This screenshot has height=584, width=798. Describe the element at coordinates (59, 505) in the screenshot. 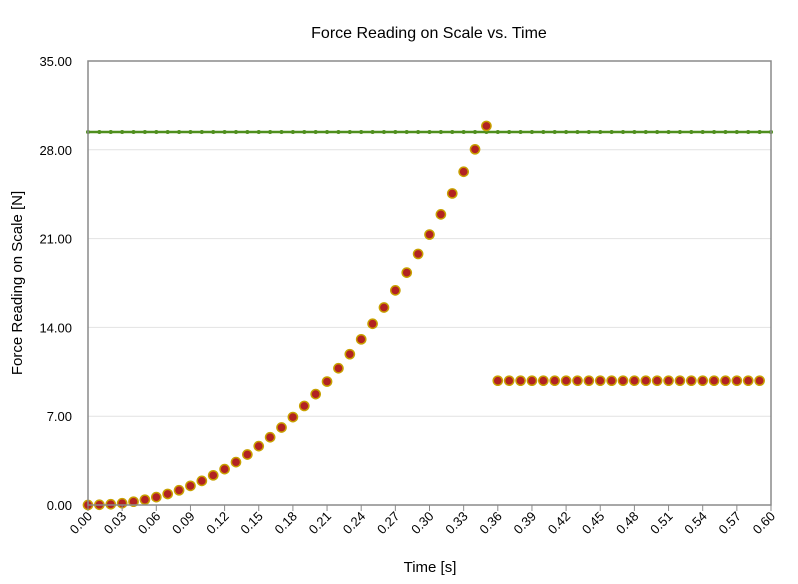

I see `y-tick-label: 0.00` at that location.